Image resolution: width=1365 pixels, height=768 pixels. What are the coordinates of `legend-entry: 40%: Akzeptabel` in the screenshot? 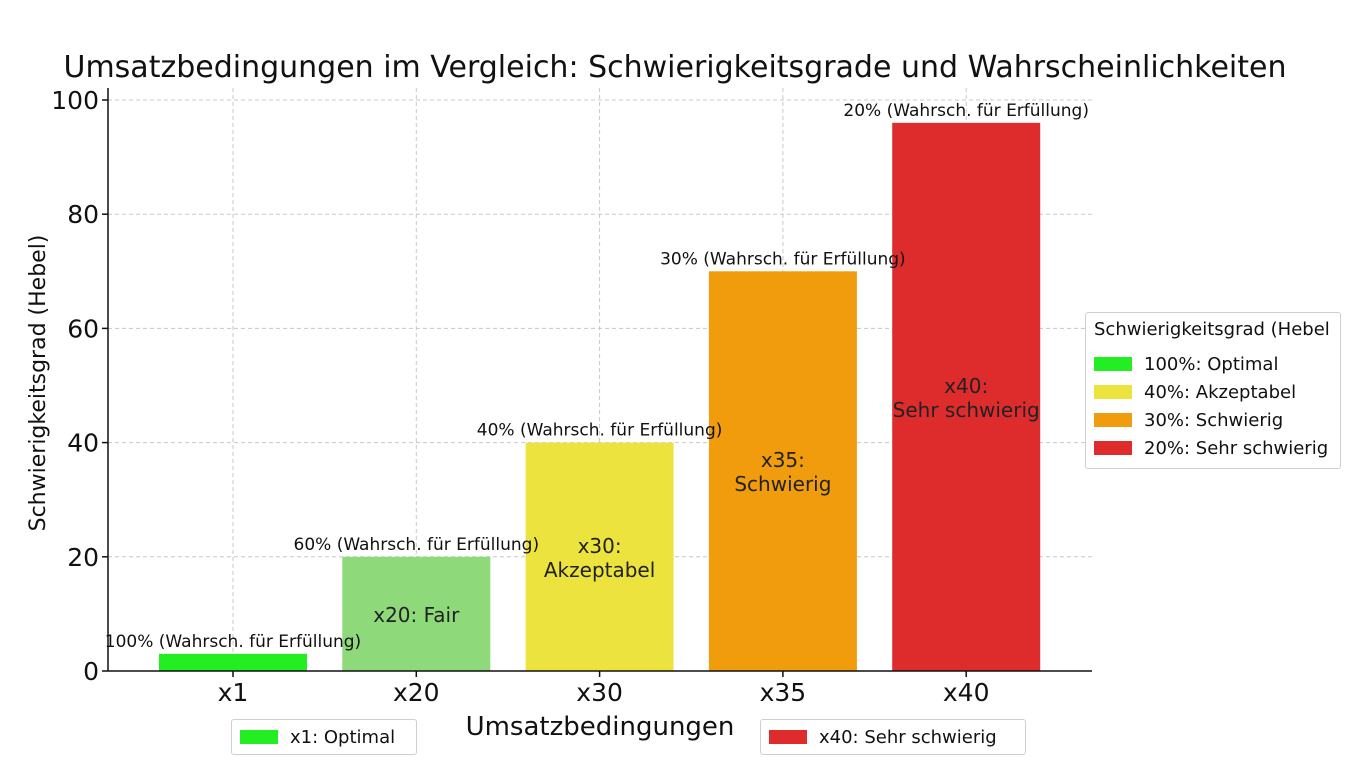 It's located at (1217, 392).